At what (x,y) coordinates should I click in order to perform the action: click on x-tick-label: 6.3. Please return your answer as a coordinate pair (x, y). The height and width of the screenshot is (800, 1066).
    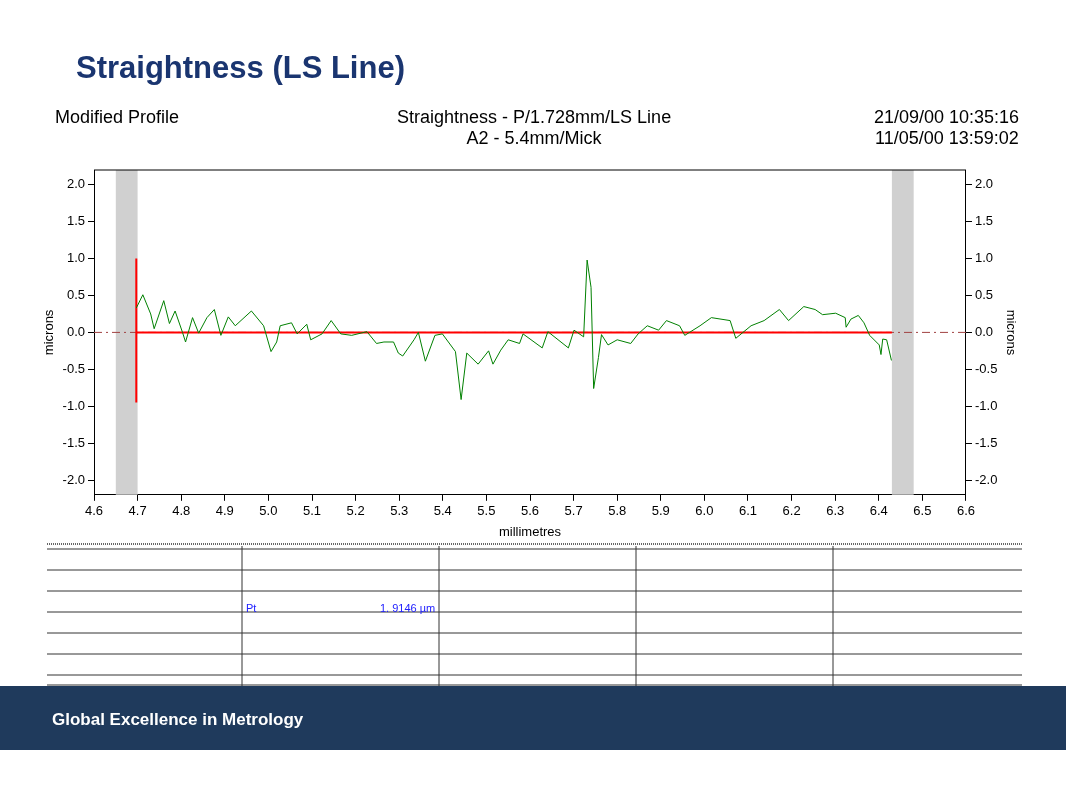
    Looking at the image, I should click on (835, 511).